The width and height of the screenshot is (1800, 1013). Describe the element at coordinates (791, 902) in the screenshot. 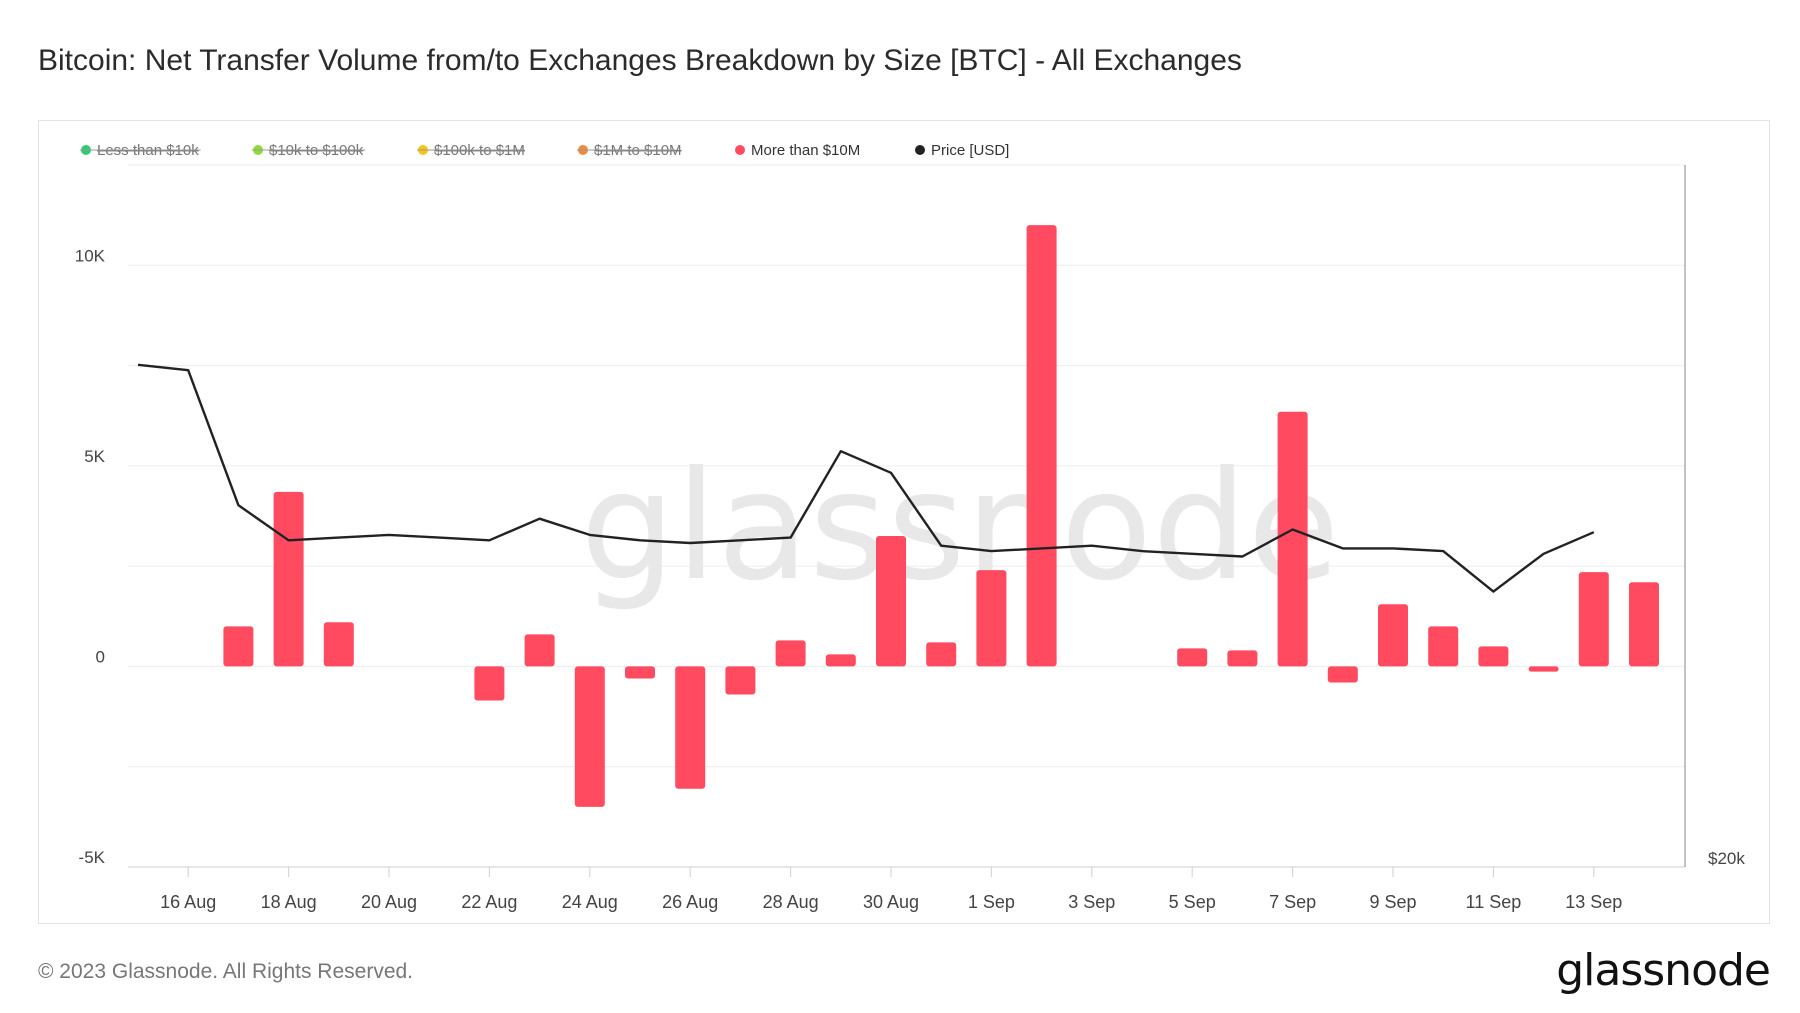

I see `x-tick-label: 28 Aug` at that location.